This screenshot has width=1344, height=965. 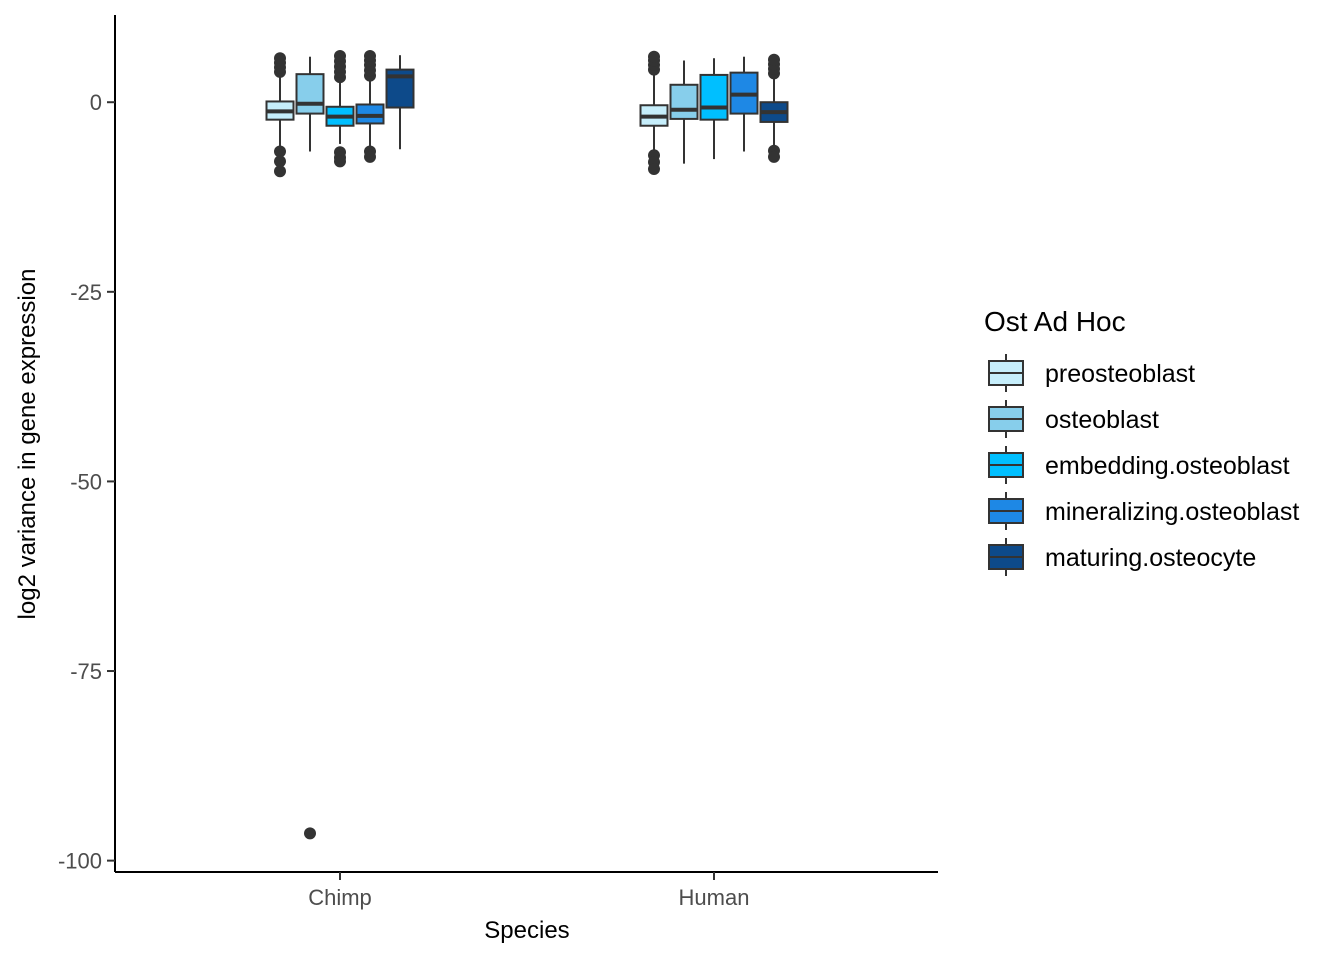 I want to click on legend-label: embedding.osteoblast, so click(x=1167, y=466).